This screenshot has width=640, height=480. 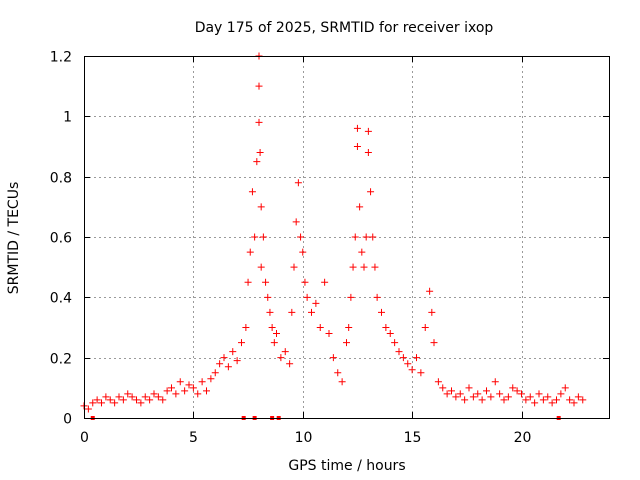 I want to click on x-tick-label: 20, so click(x=523, y=438).